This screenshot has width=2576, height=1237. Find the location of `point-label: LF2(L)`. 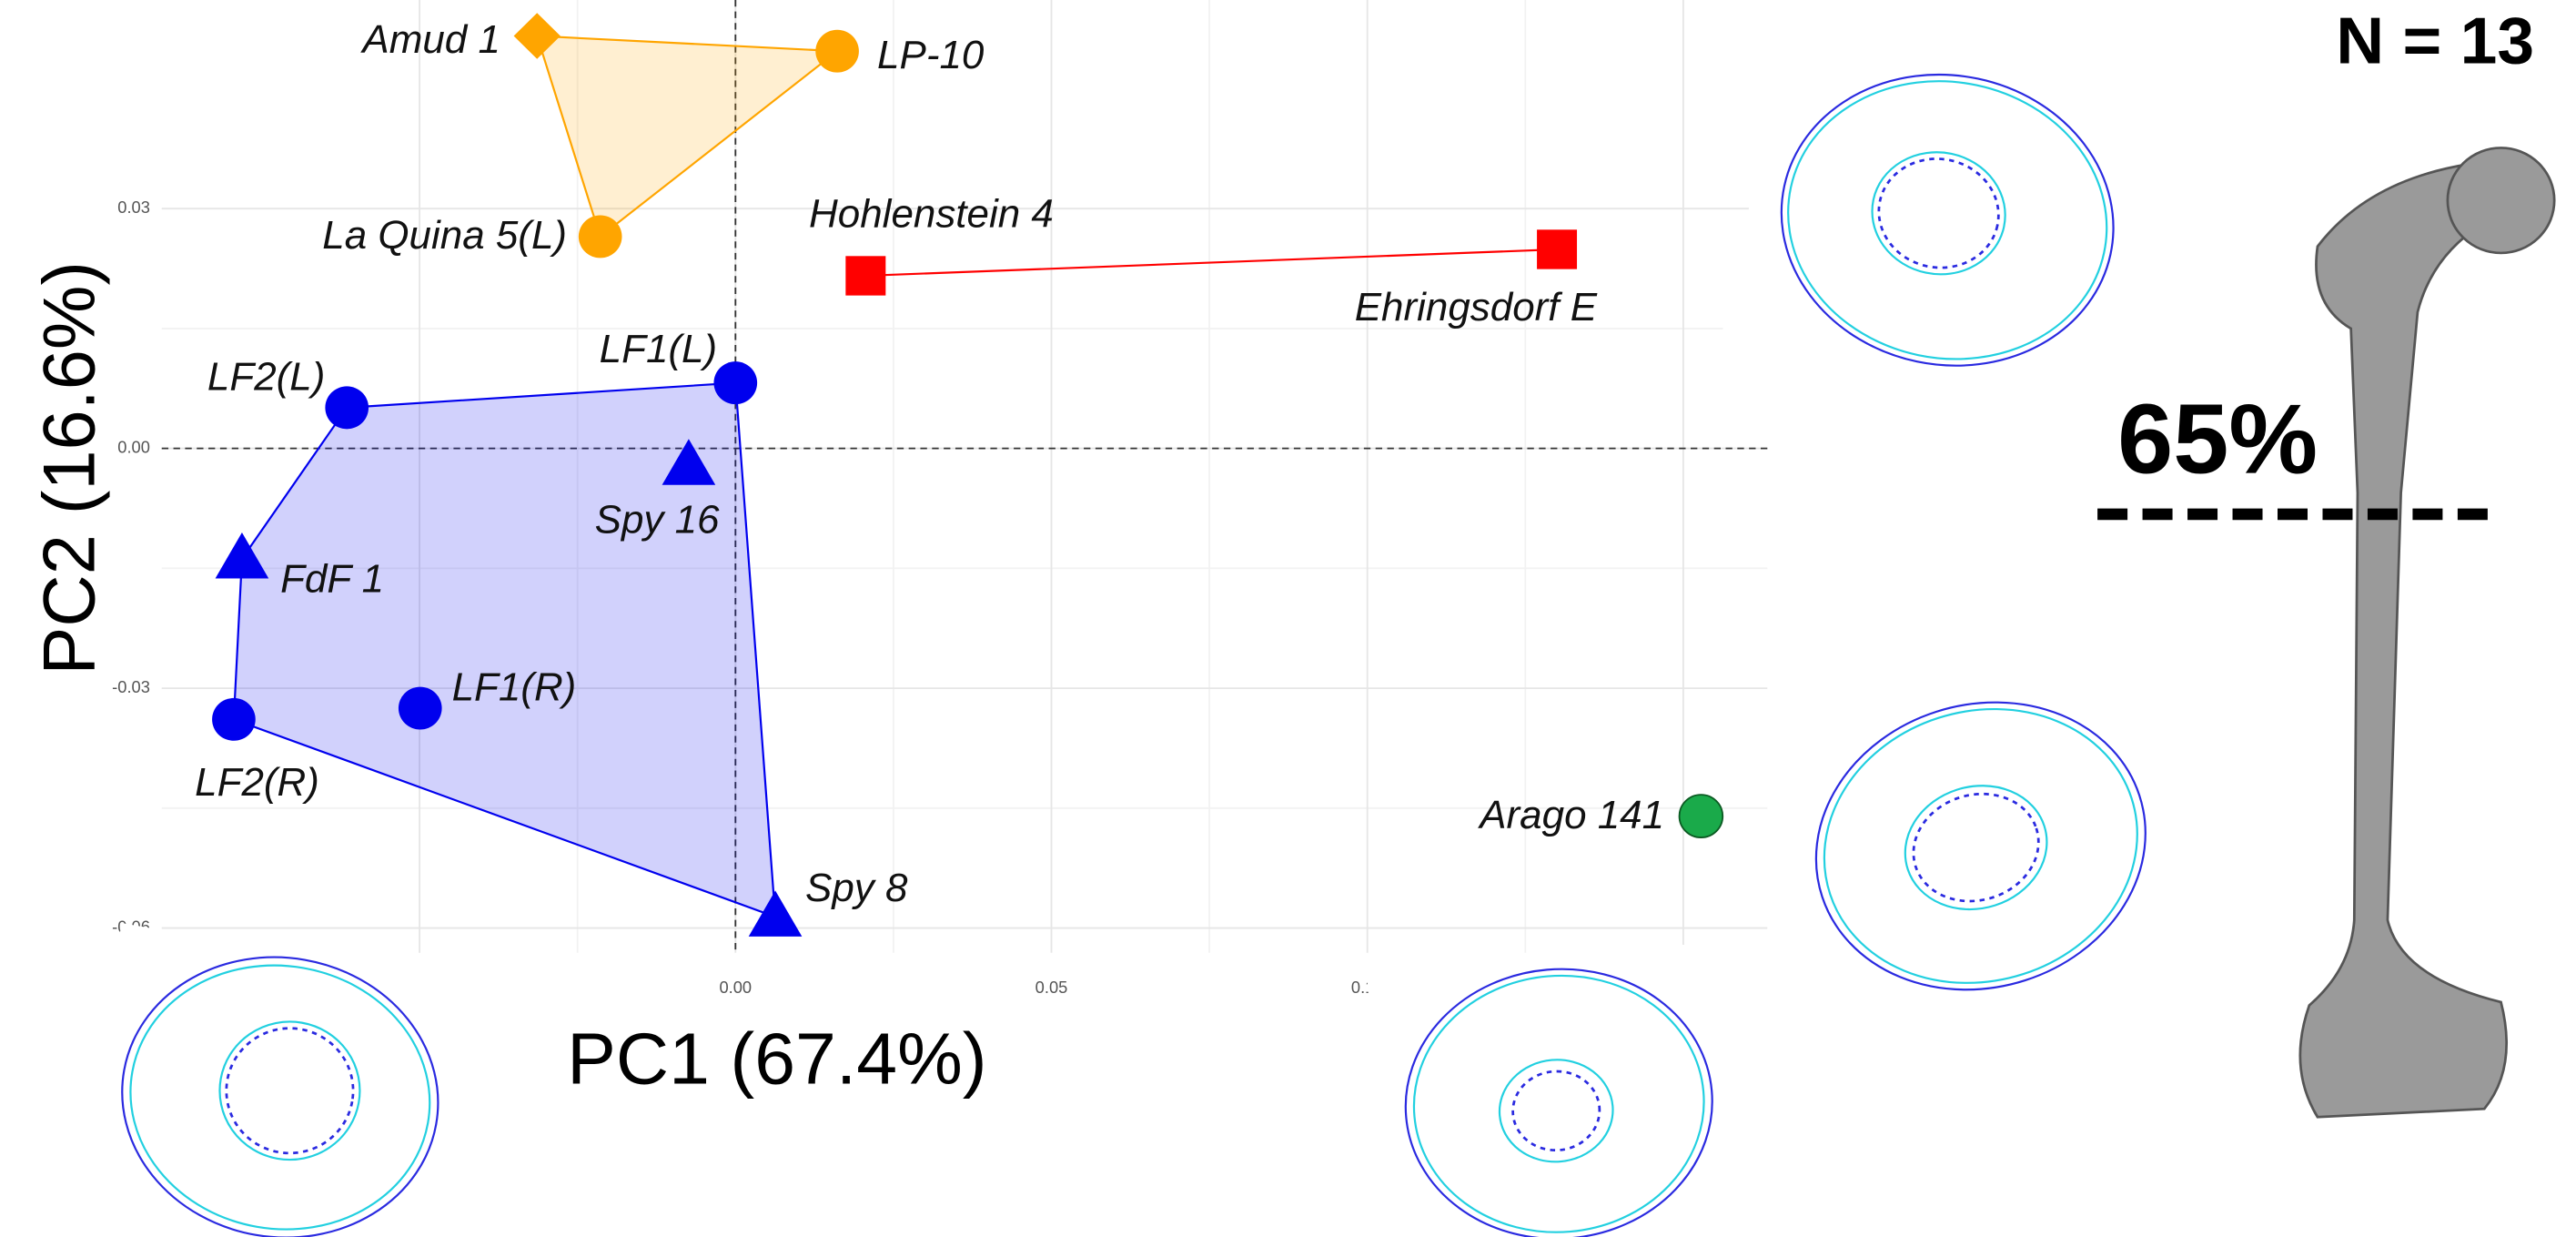

point-label: LF2(L) is located at coordinates (266, 378).